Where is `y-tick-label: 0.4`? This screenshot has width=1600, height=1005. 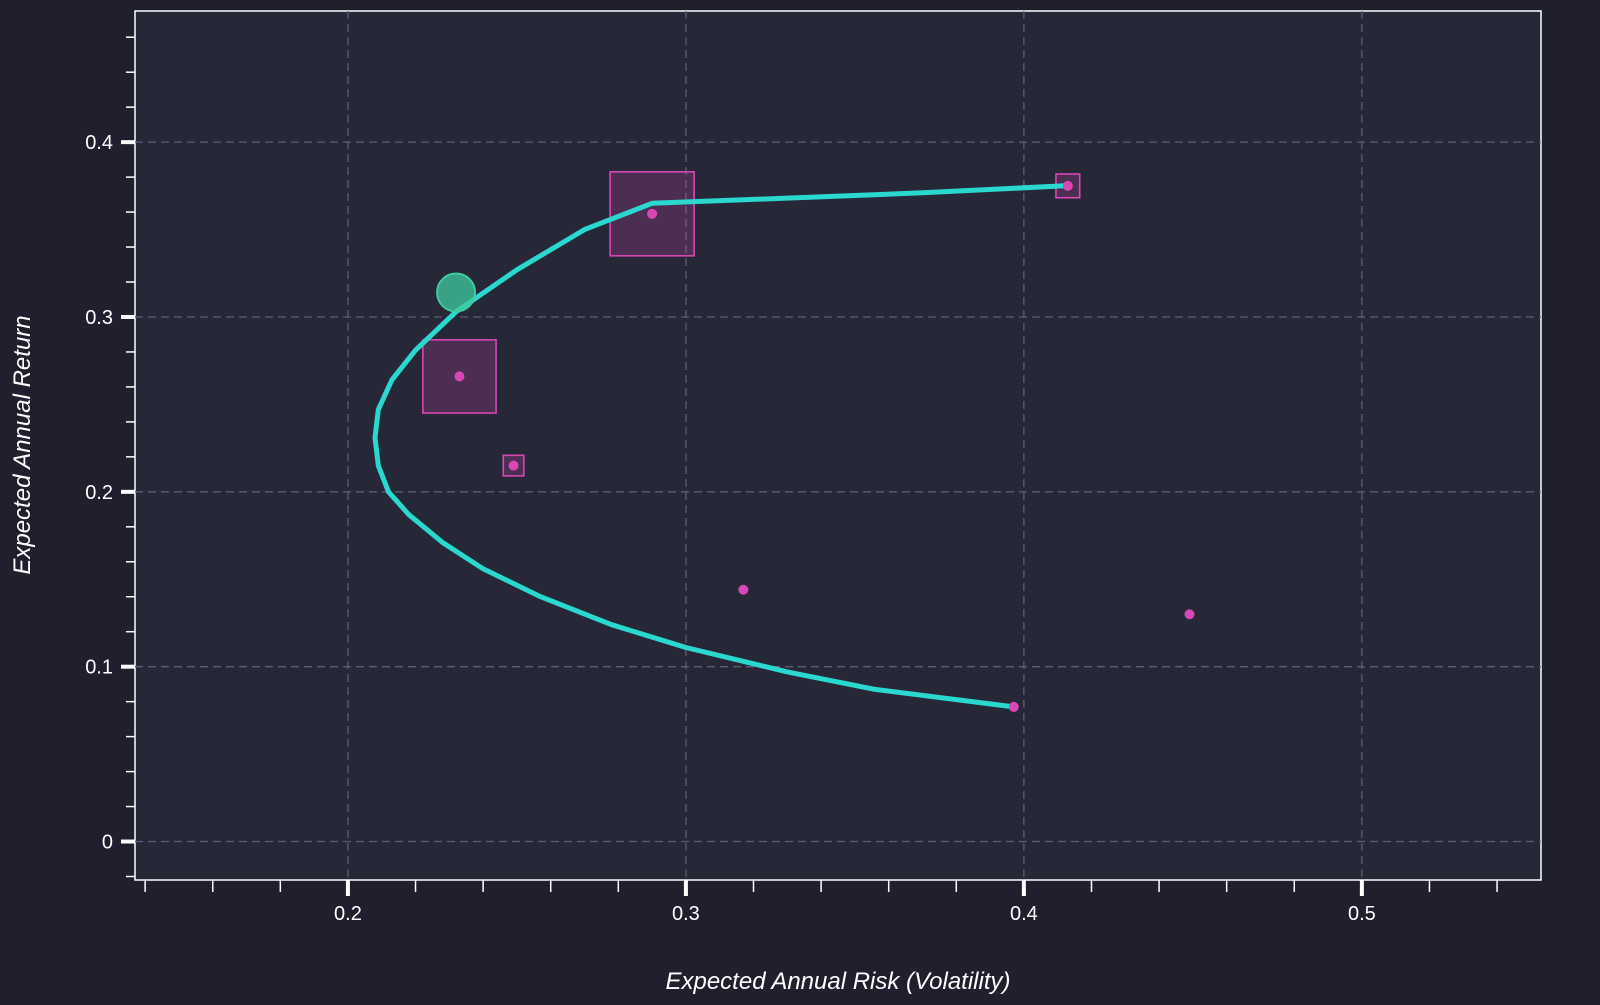 y-tick-label: 0.4 is located at coordinates (99, 143).